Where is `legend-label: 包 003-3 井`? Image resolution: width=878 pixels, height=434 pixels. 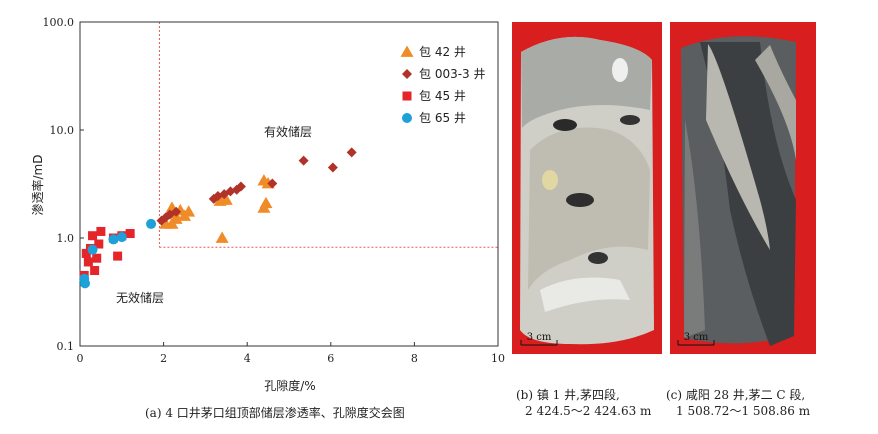 legend-label: 包 003-3 井 is located at coordinates (452, 74).